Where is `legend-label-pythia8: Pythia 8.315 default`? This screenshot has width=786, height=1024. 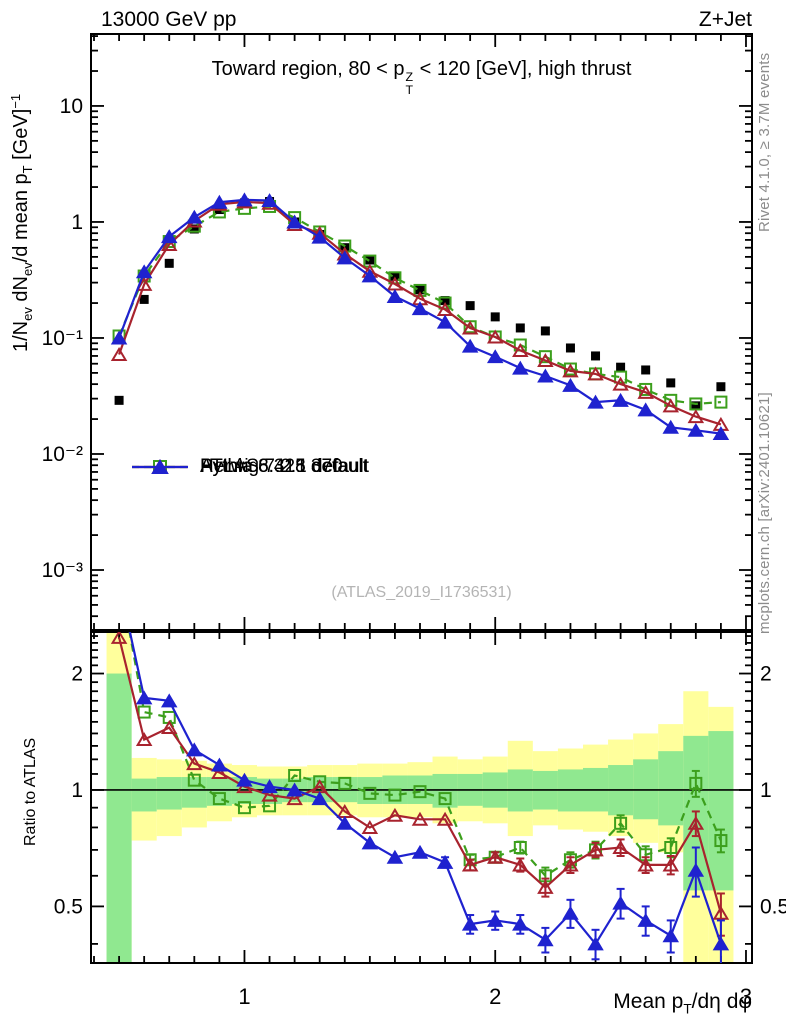
legend-label-pythia8: Pythia 8.315 default is located at coordinates (284, 466).